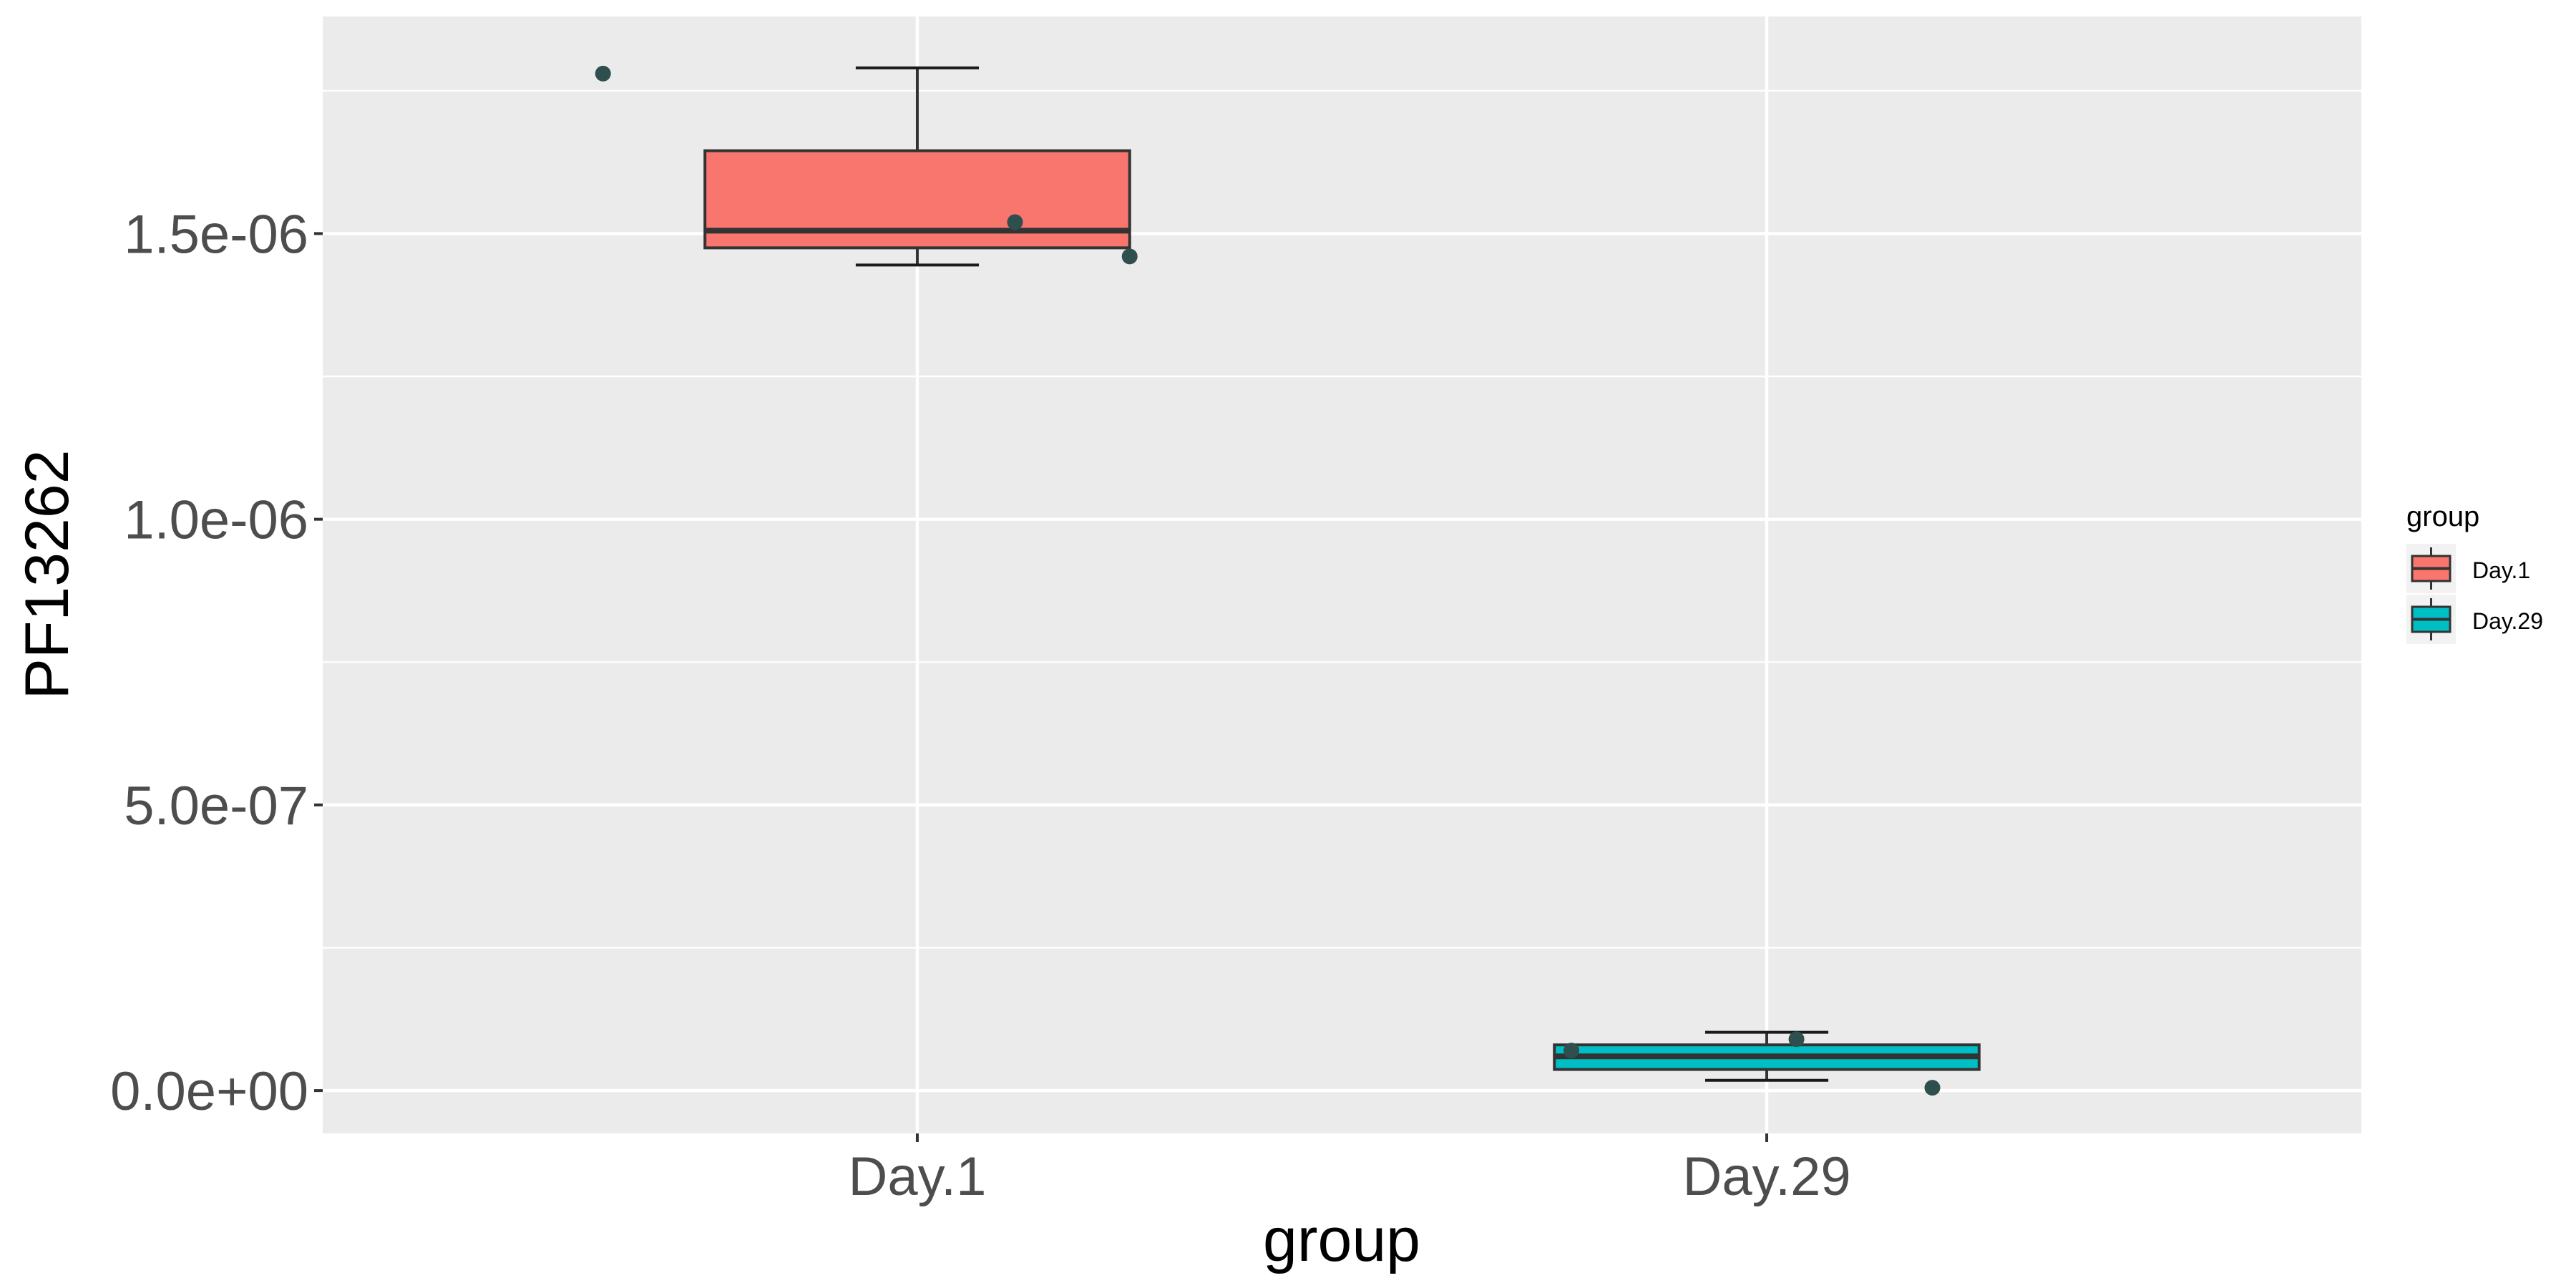  Describe the element at coordinates (1341, 1240) in the screenshot. I see `x-axis-title: group` at that location.